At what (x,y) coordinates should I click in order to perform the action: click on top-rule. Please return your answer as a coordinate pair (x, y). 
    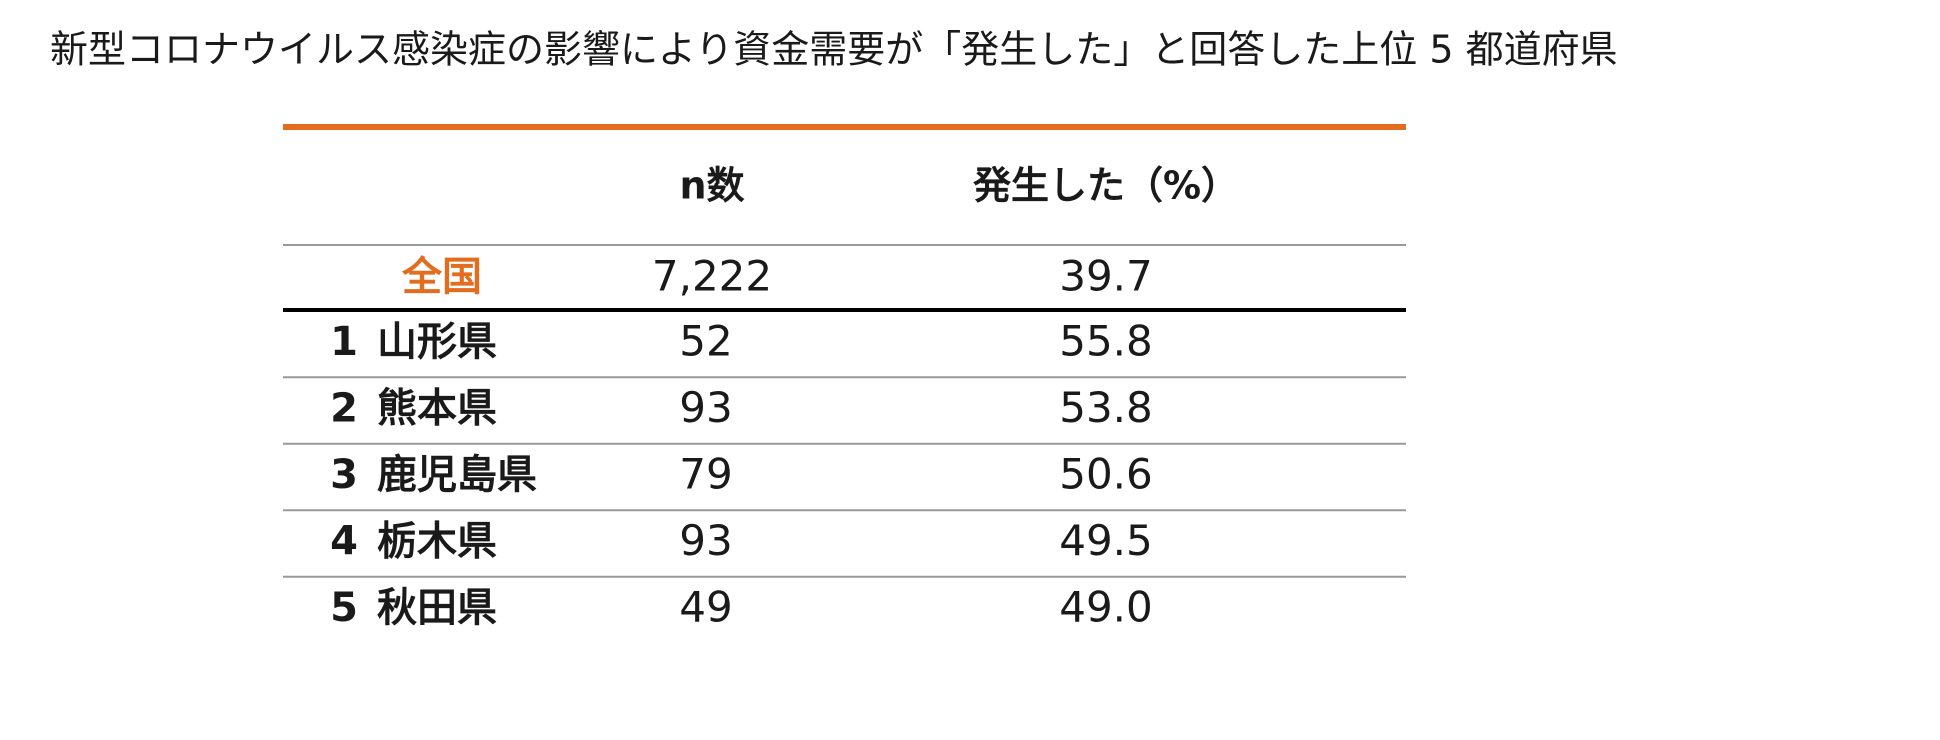
    Looking at the image, I should click on (844, 127).